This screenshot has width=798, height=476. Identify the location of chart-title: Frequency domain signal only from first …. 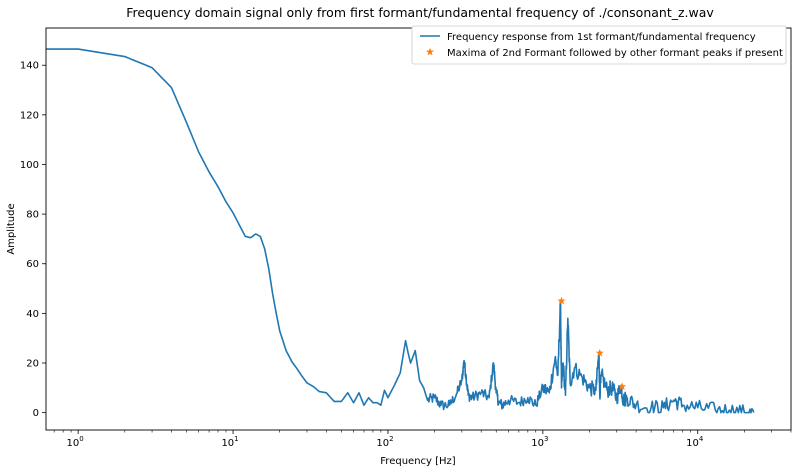
(420, 12).